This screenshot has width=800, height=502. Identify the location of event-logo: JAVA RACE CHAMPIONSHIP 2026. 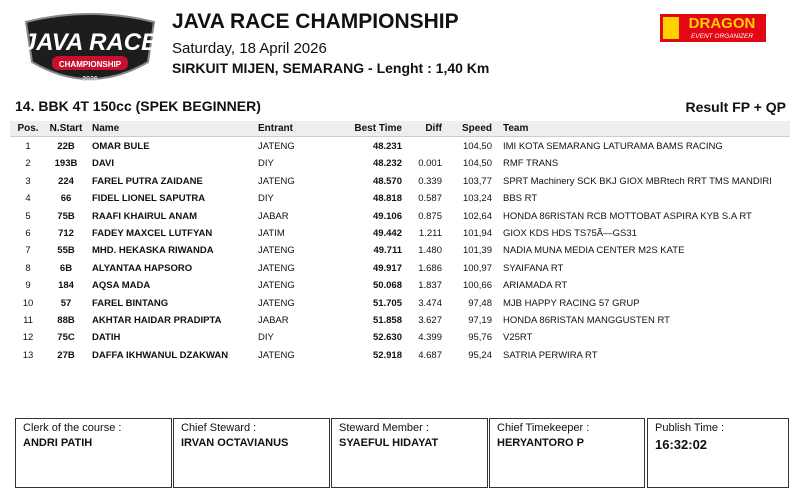
(90, 48).